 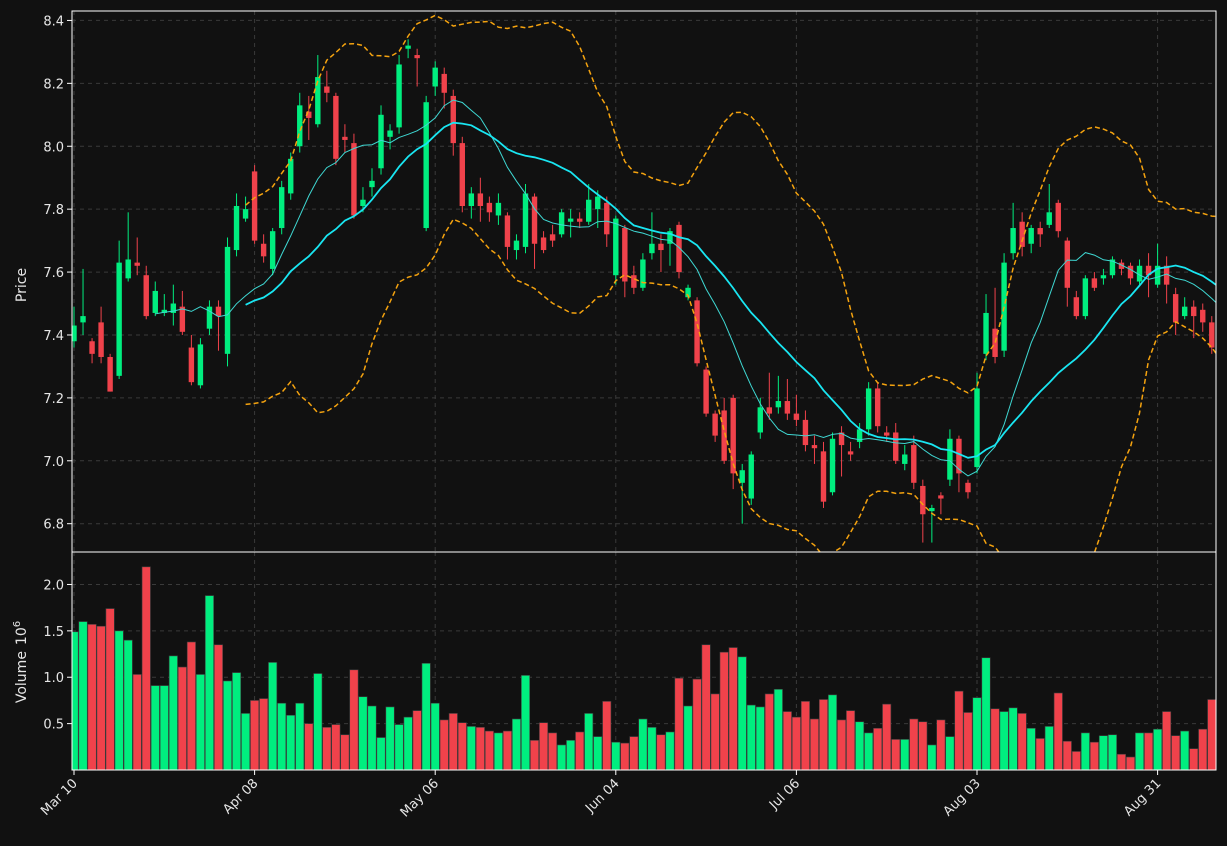 I want to click on price-ytick-label: 6.8, so click(x=53, y=525).